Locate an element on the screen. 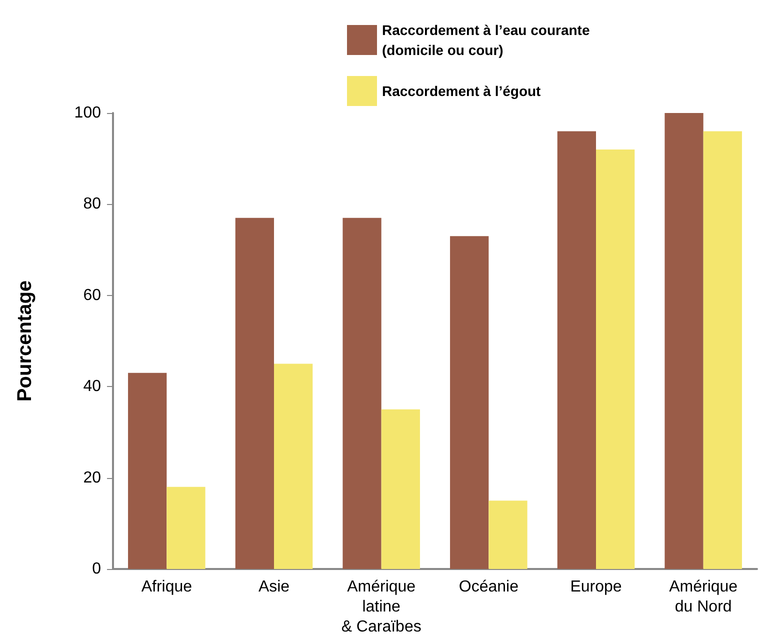  legend-label: Raccordement à l’eau courante (domicile ou cour) is located at coordinates (486, 40).